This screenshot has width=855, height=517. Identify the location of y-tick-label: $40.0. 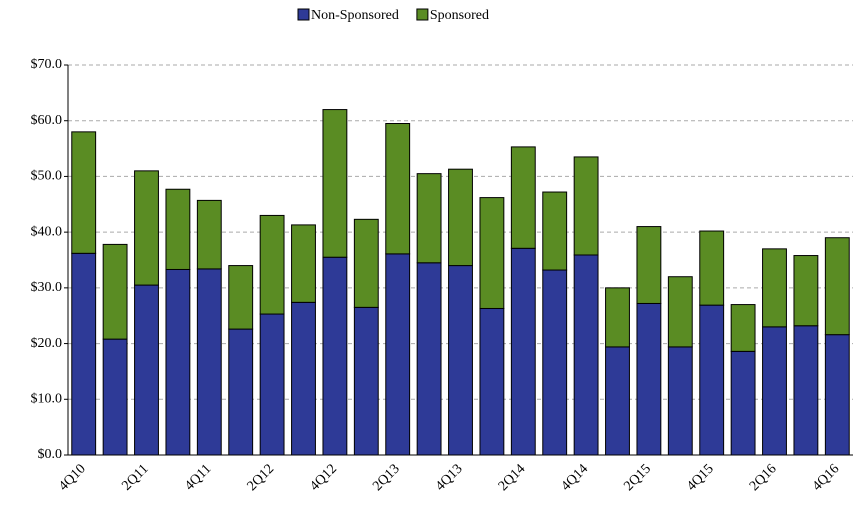
(47, 231).